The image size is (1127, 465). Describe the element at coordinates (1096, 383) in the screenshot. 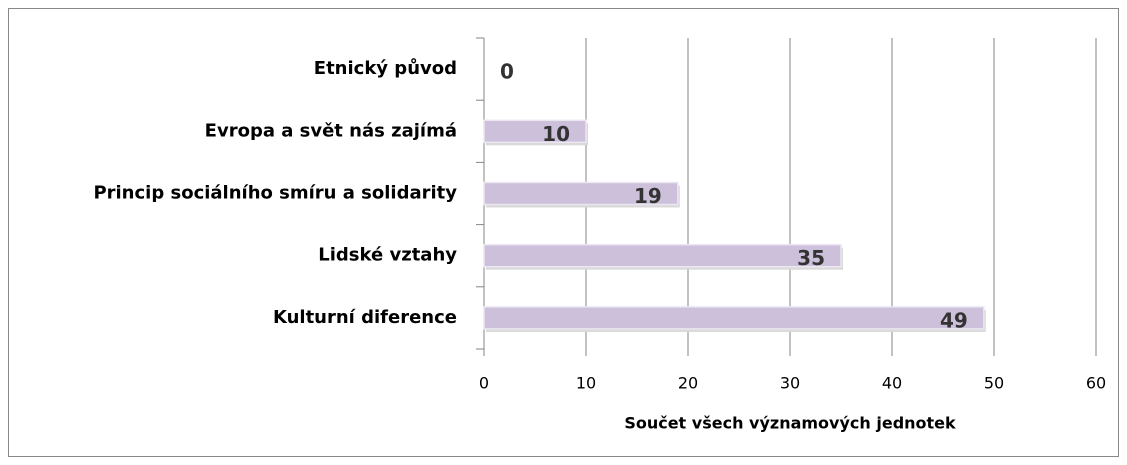

I see `x-tick-label: 60` at that location.